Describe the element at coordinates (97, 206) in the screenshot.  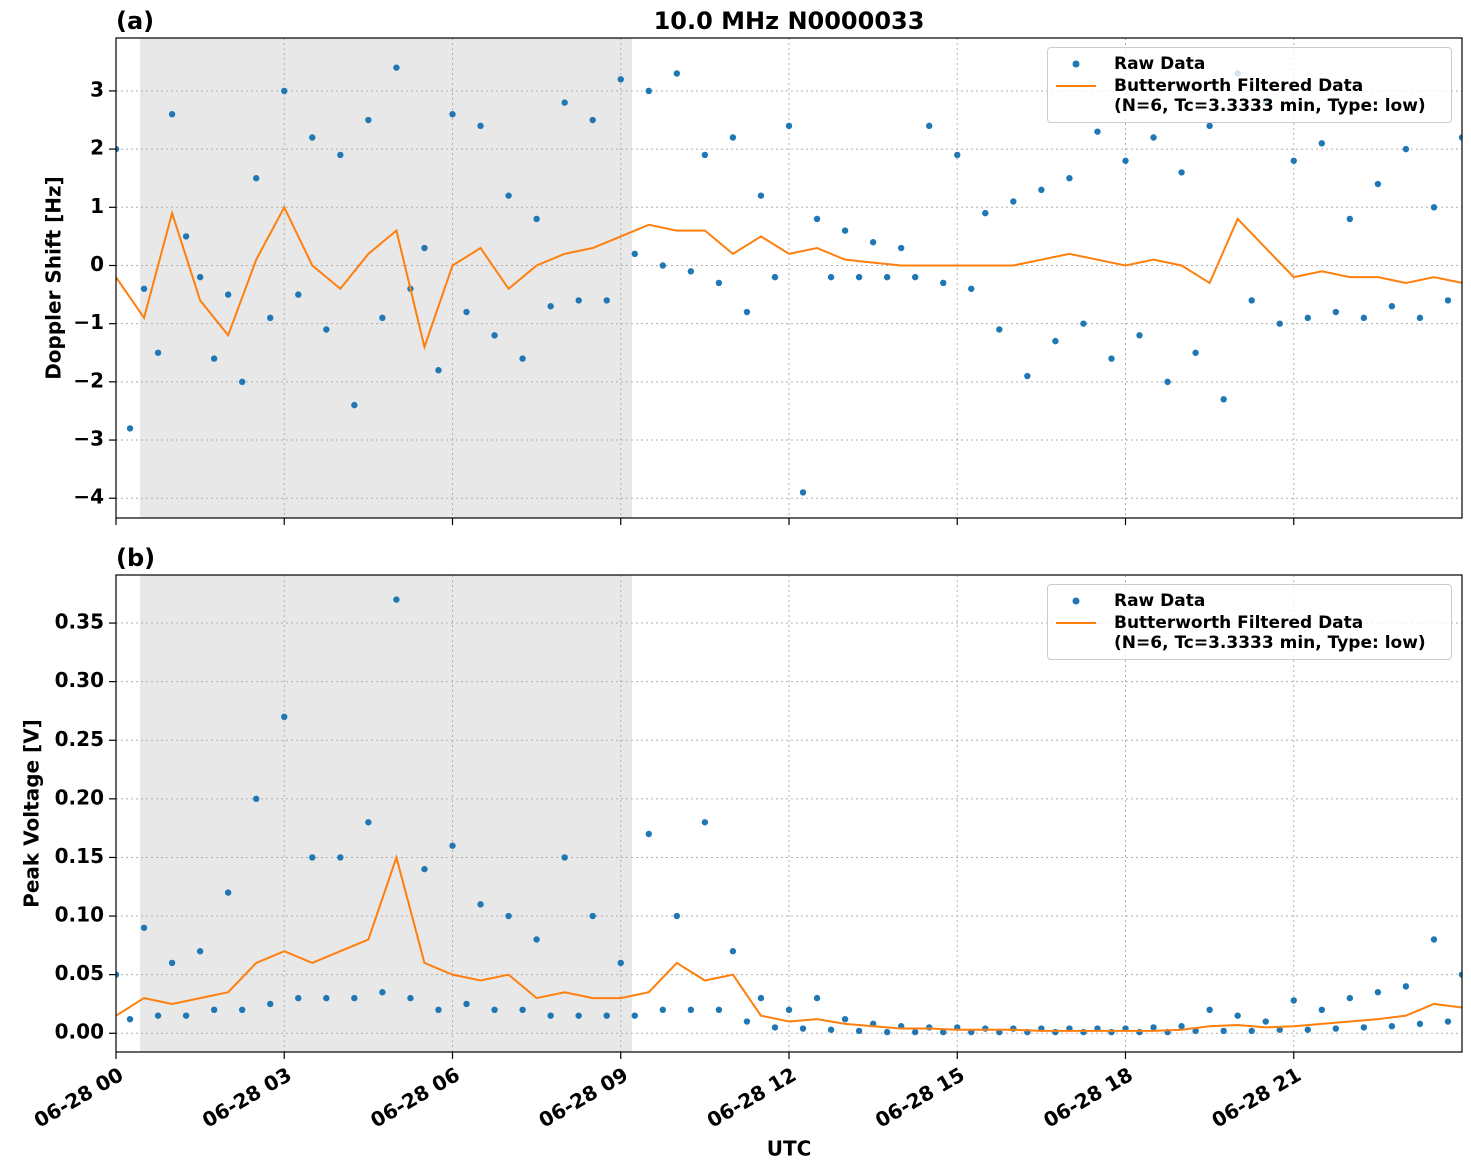
I see `y-tick-label: 1` at that location.